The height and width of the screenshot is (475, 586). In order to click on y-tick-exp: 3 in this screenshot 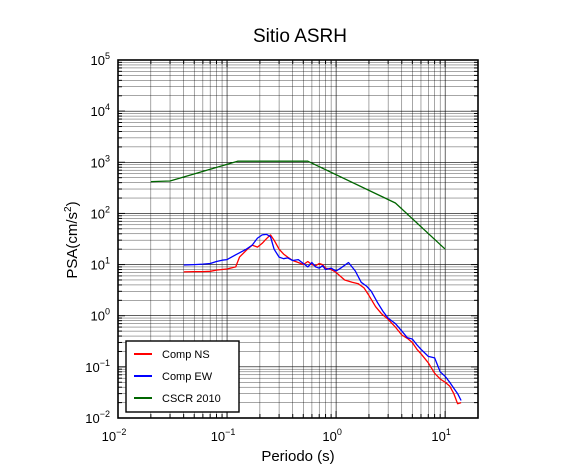, I will do `click(107, 158)`.